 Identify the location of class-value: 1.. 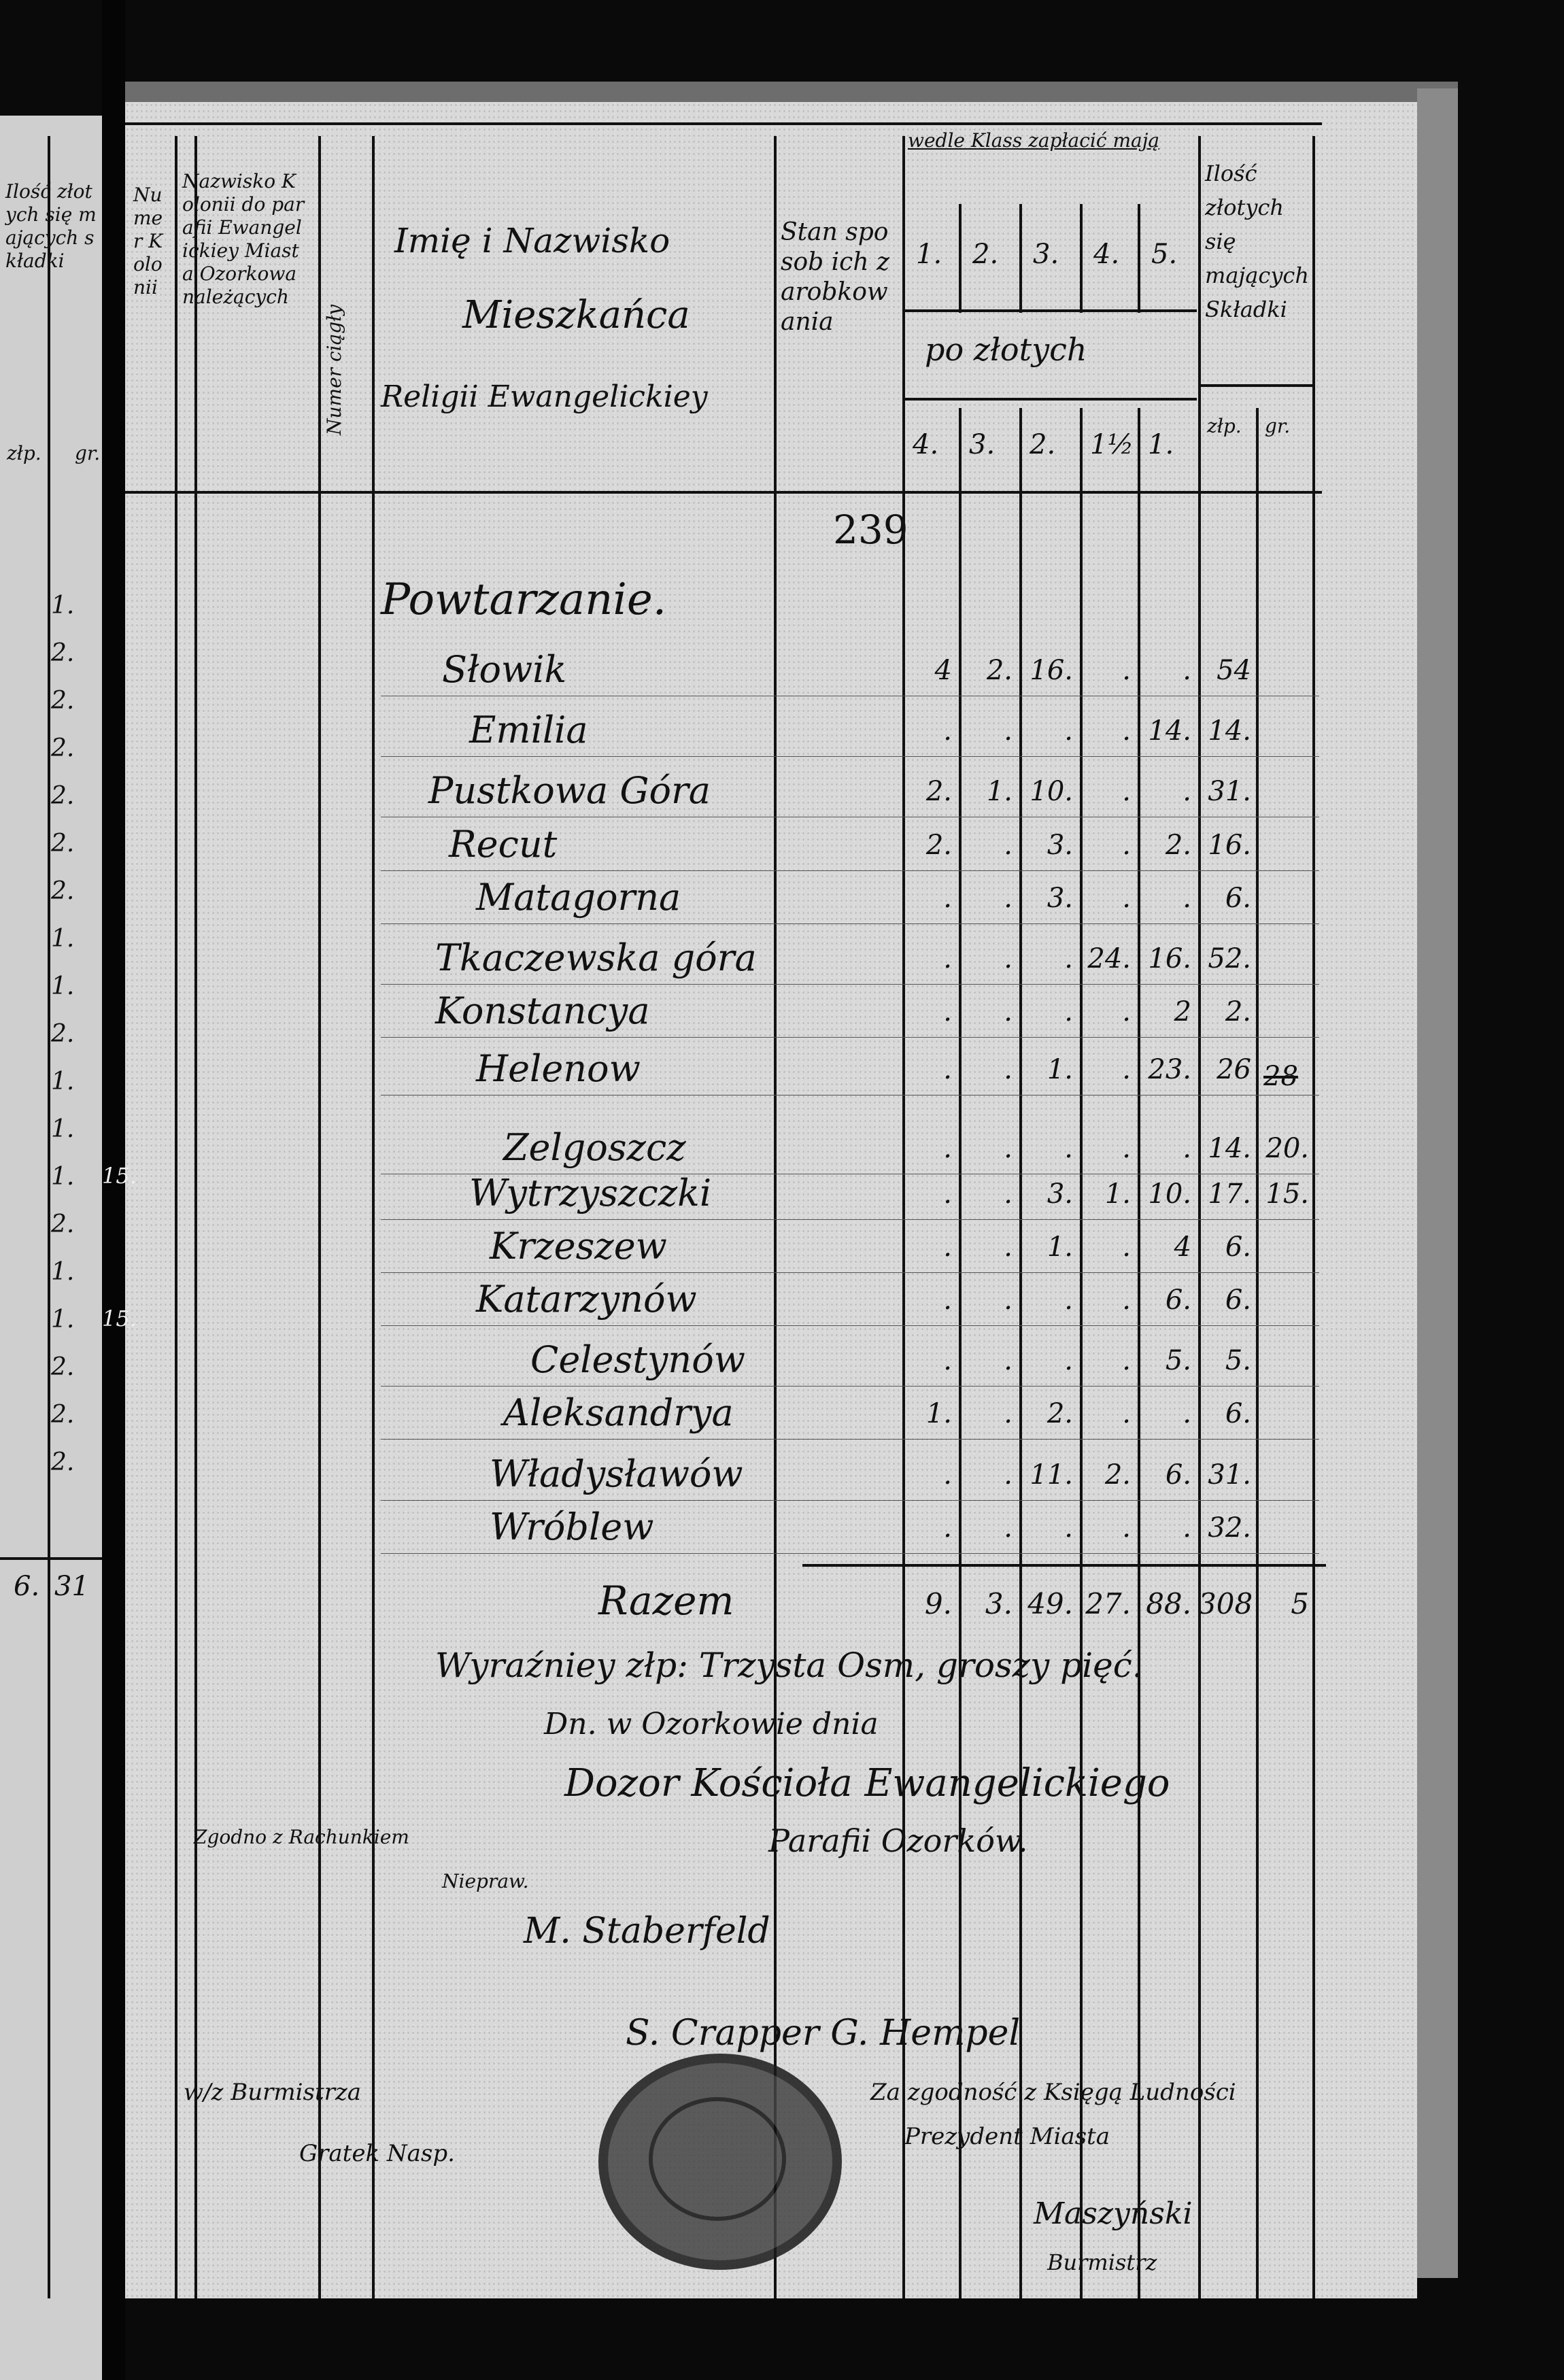
(1000, 792).